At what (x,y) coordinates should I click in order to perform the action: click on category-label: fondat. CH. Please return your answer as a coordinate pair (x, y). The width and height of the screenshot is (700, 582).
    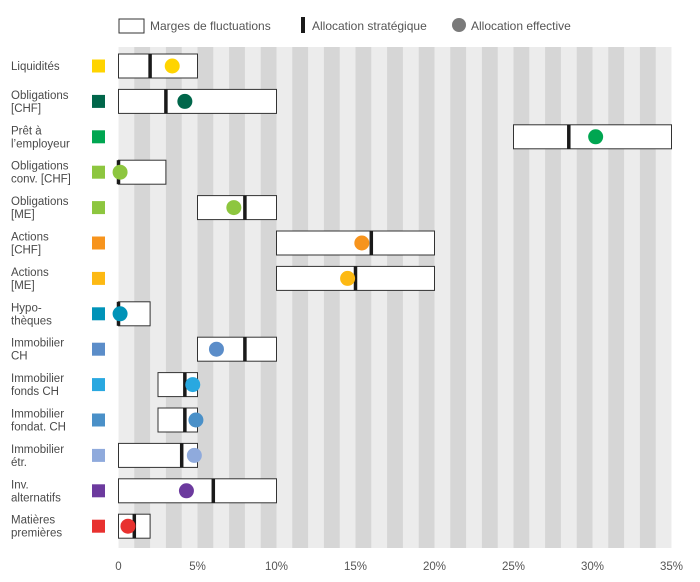
    Looking at the image, I should click on (38, 428).